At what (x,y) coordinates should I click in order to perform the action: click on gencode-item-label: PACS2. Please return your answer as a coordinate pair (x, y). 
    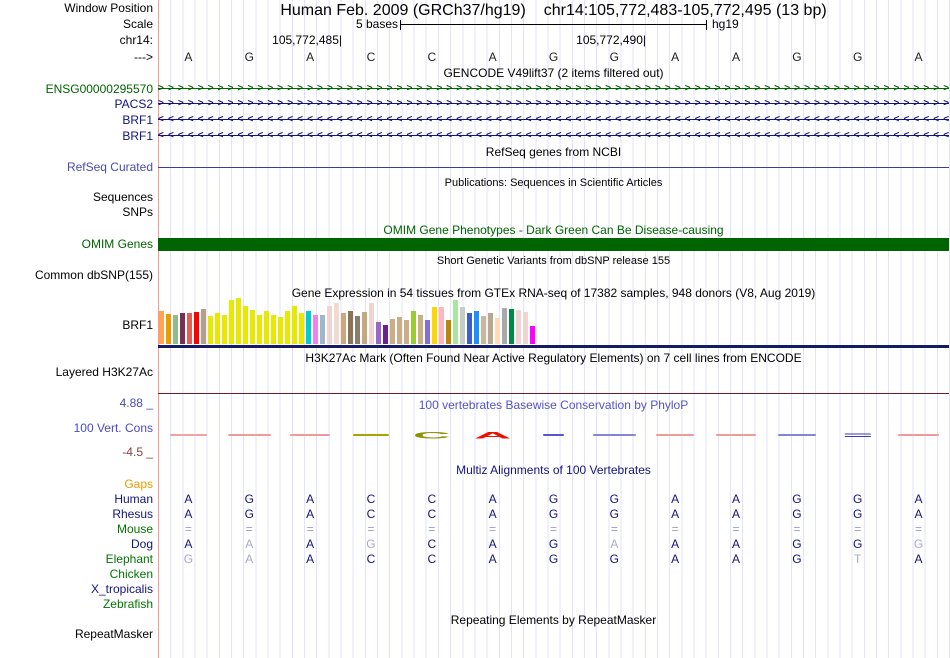
    Looking at the image, I should click on (133, 104).